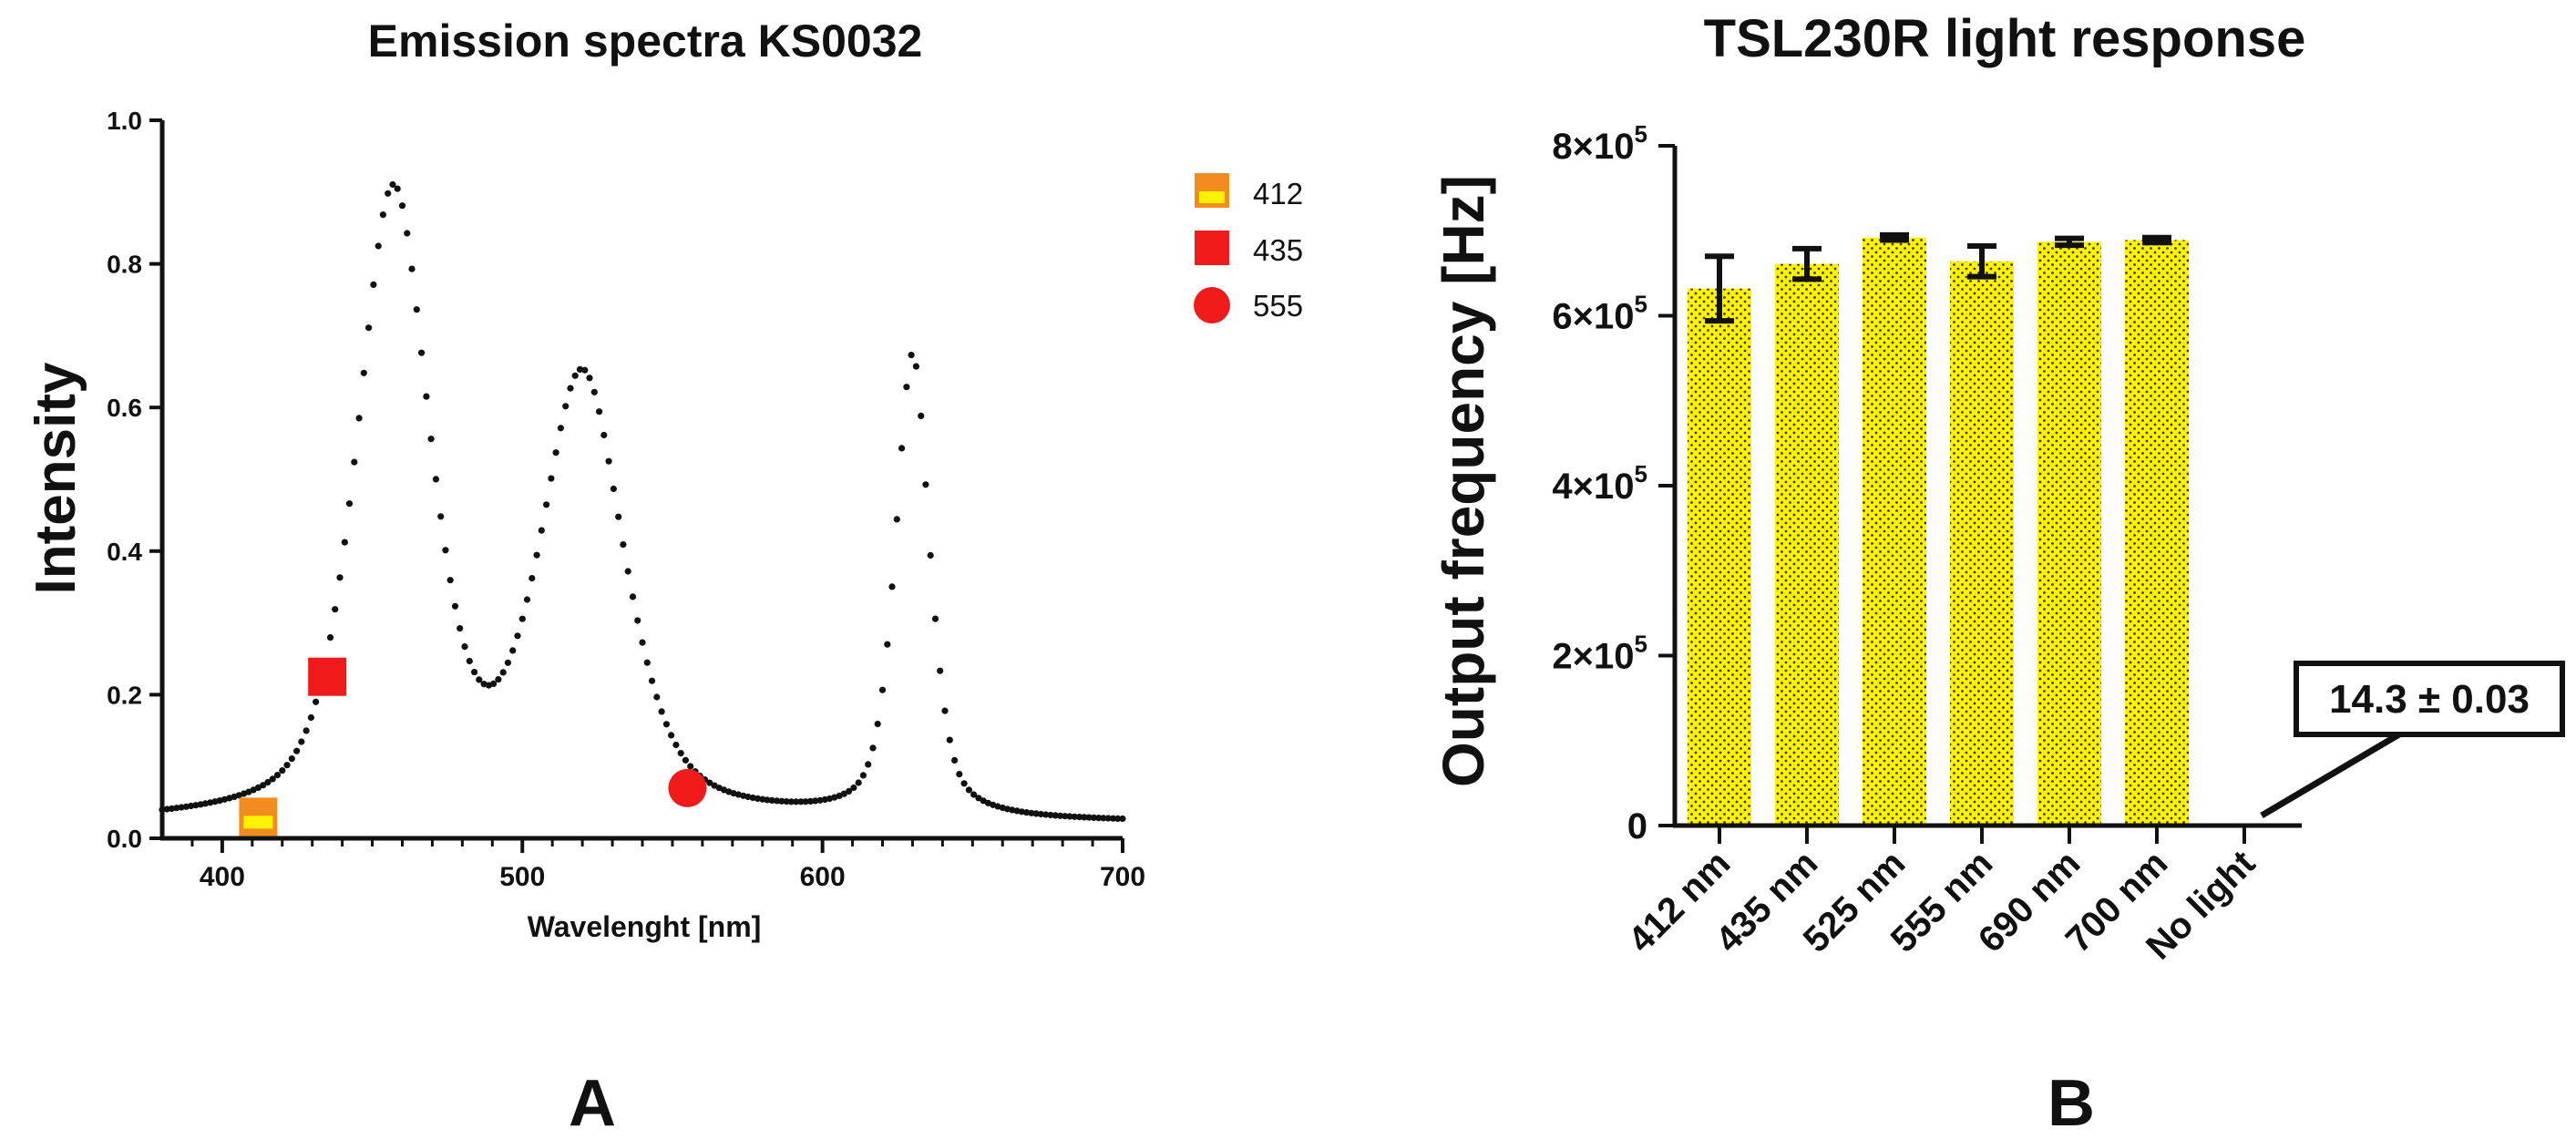  What do you see at coordinates (642, 842) in the screenshot?
I see `emission-x-minor-ticks` at bounding box center [642, 842].